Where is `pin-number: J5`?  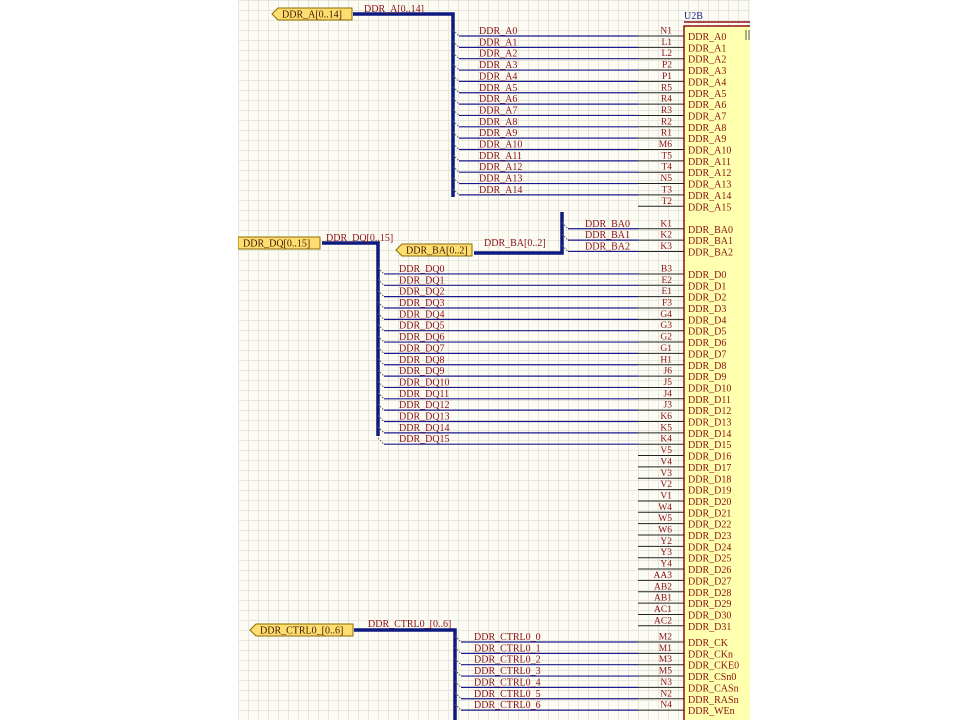
pin-number: J5 is located at coordinates (668, 383).